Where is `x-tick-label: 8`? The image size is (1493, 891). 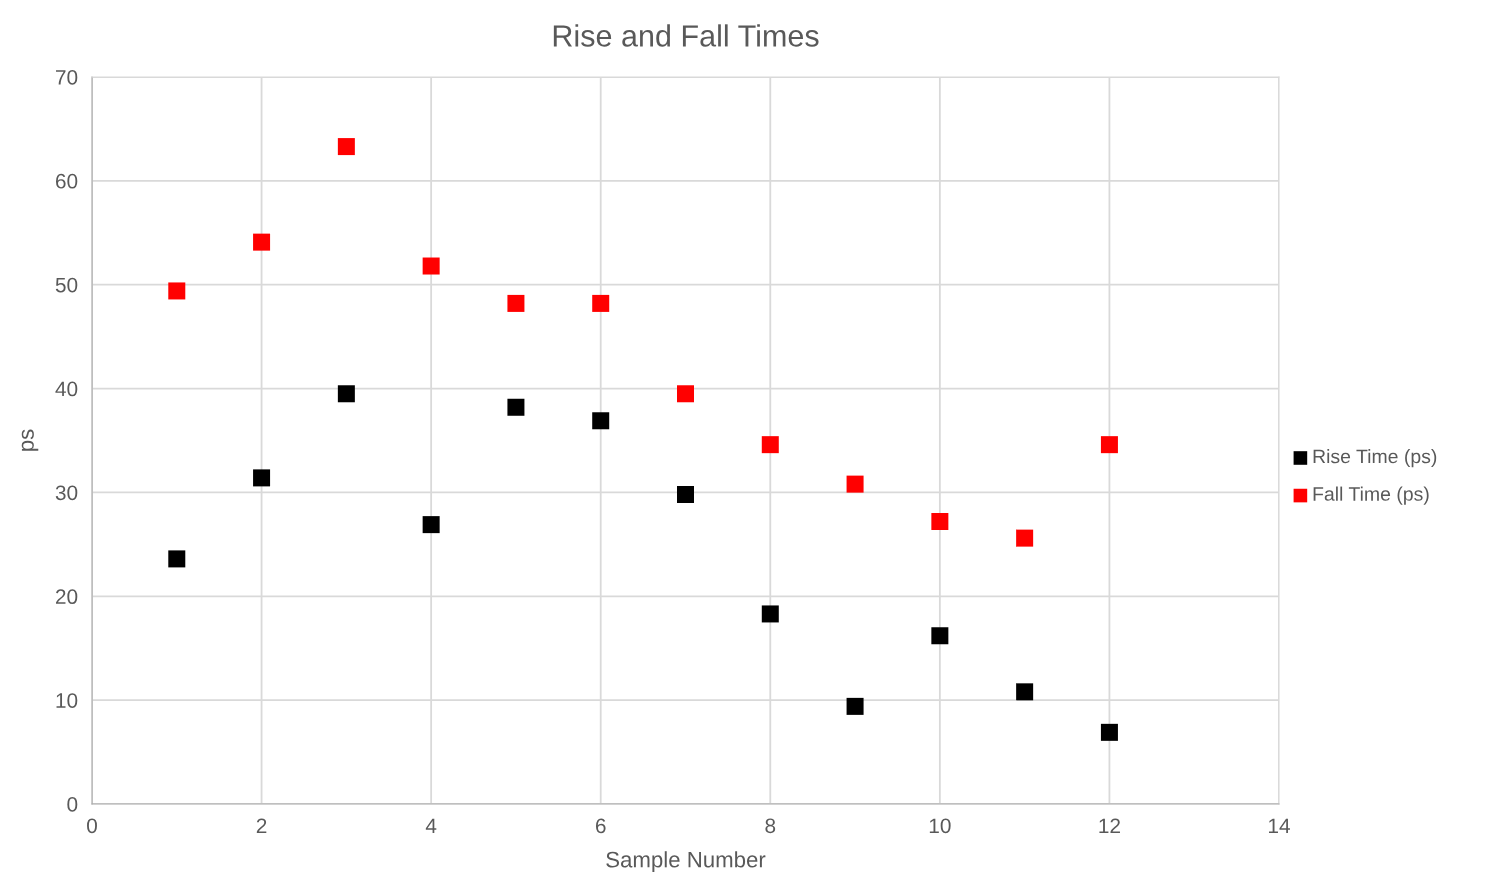 x-tick-label: 8 is located at coordinates (770, 826).